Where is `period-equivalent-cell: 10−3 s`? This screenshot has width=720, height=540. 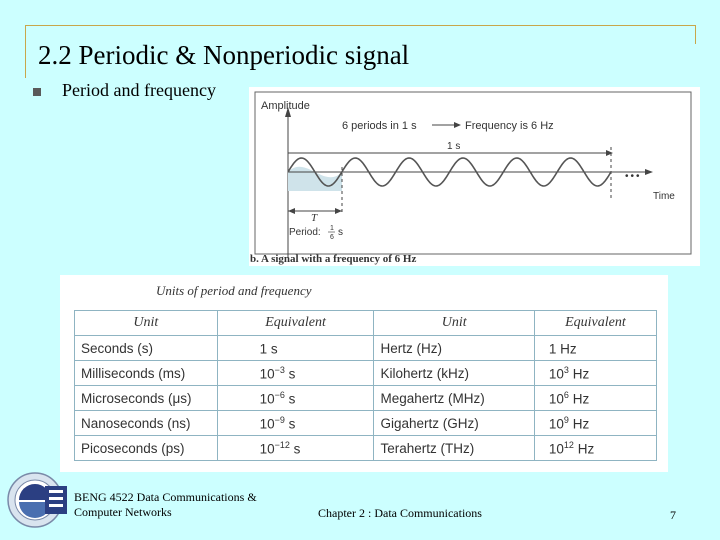 period-equivalent-cell: 10−3 s is located at coordinates (295, 373).